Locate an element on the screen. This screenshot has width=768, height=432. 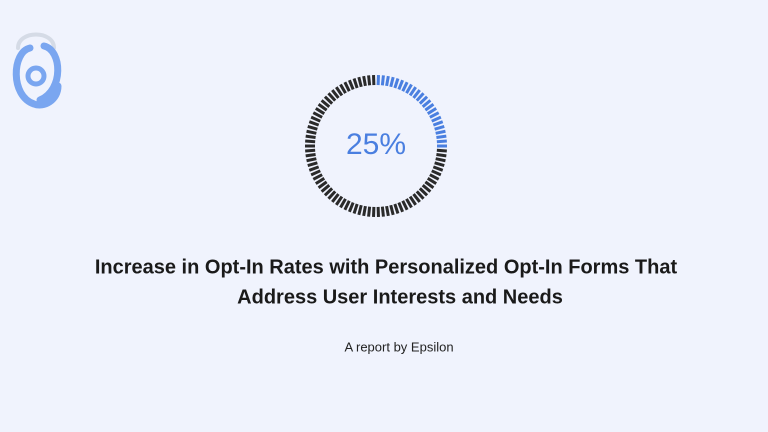
gauge-value is located at coordinates (411, 111).